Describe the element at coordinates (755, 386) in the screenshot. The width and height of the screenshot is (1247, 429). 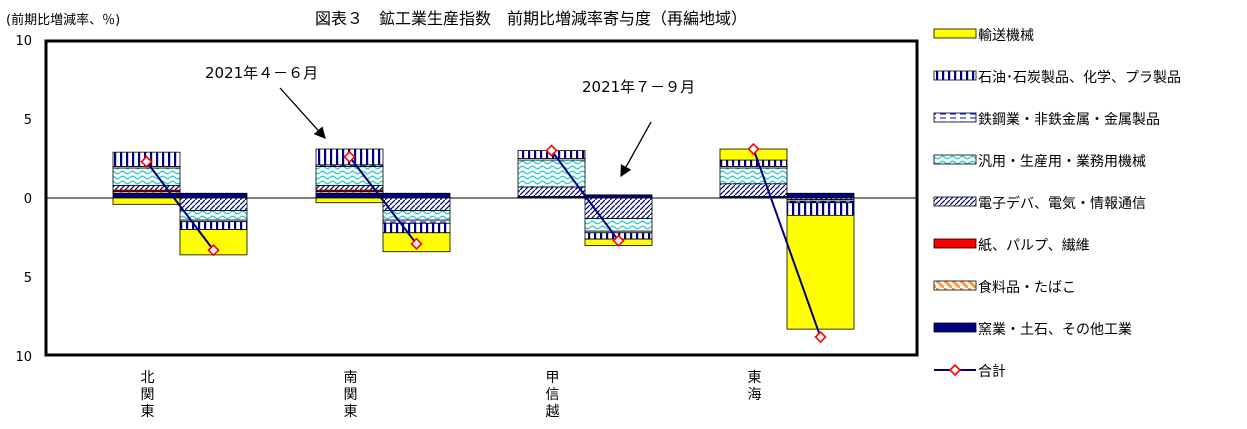
I see `category-label: 東海` at that location.